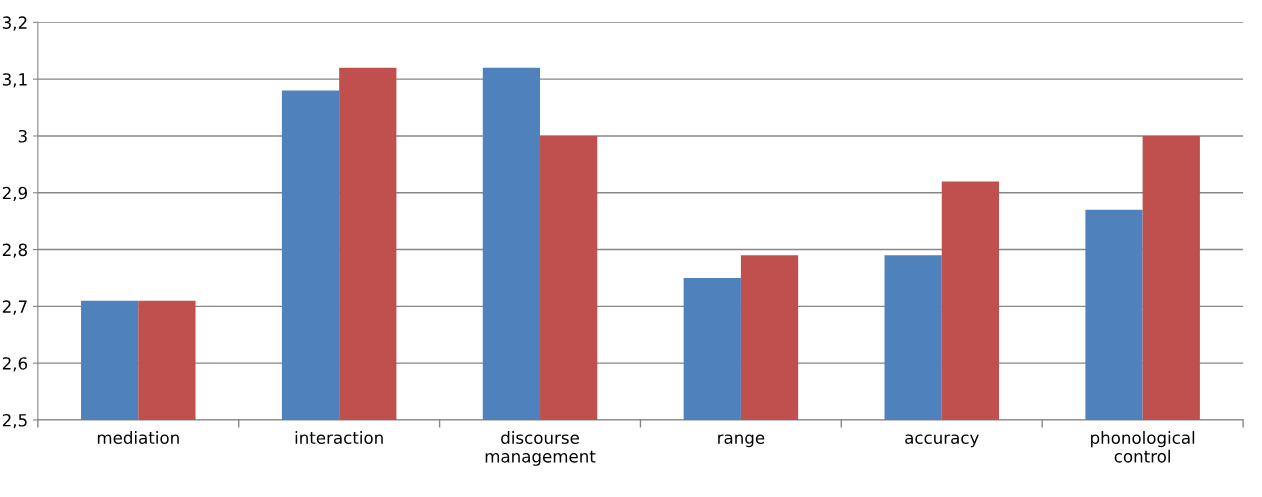 This screenshot has height=497, width=1262. I want to click on y-tick-label: 2,7, so click(14, 307).